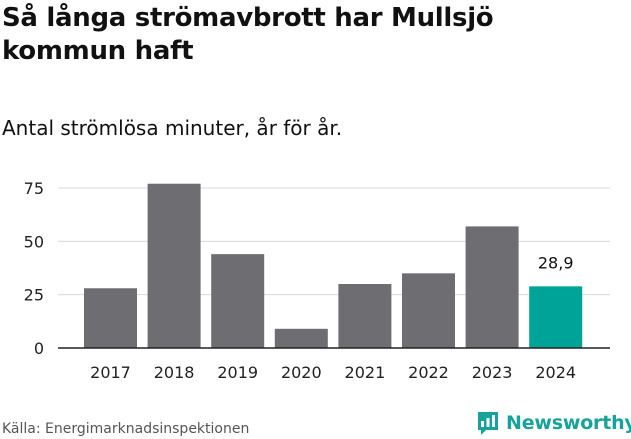 This screenshot has width=631, height=439. Describe the element at coordinates (555, 372) in the screenshot. I see `x-tick-label: 2024` at that location.